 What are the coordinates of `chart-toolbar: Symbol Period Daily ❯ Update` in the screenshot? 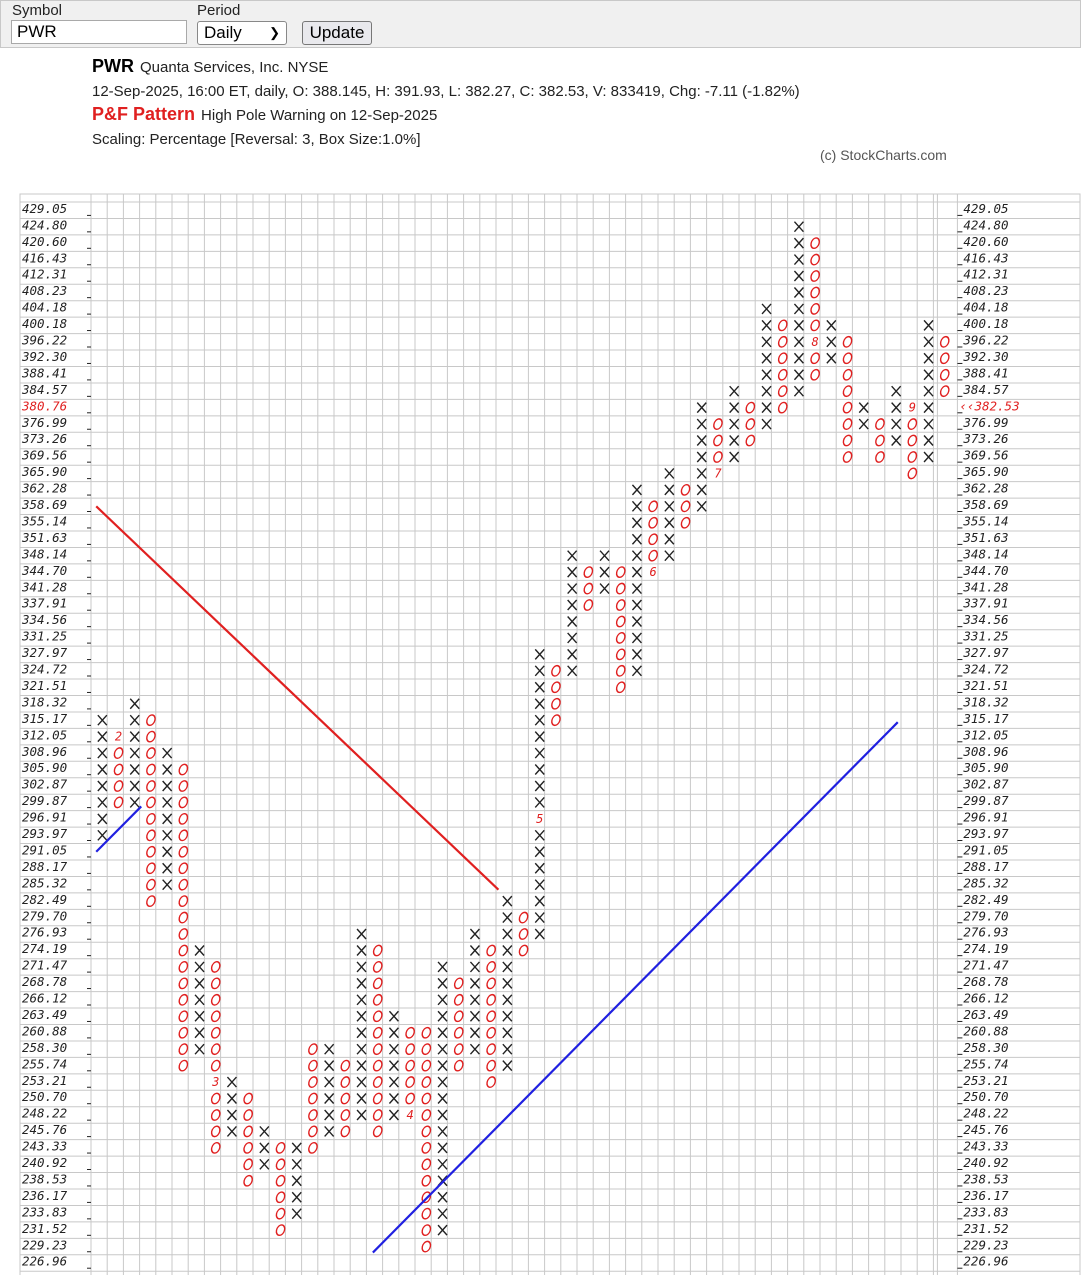 It's located at (540, 24).